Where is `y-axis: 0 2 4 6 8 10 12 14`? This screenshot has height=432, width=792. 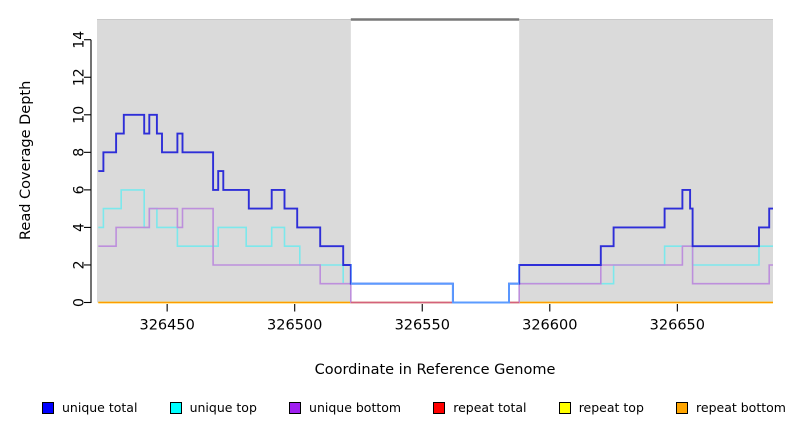
y-axis: 0 2 4 6 8 10 12 14 is located at coordinates (81, 169).